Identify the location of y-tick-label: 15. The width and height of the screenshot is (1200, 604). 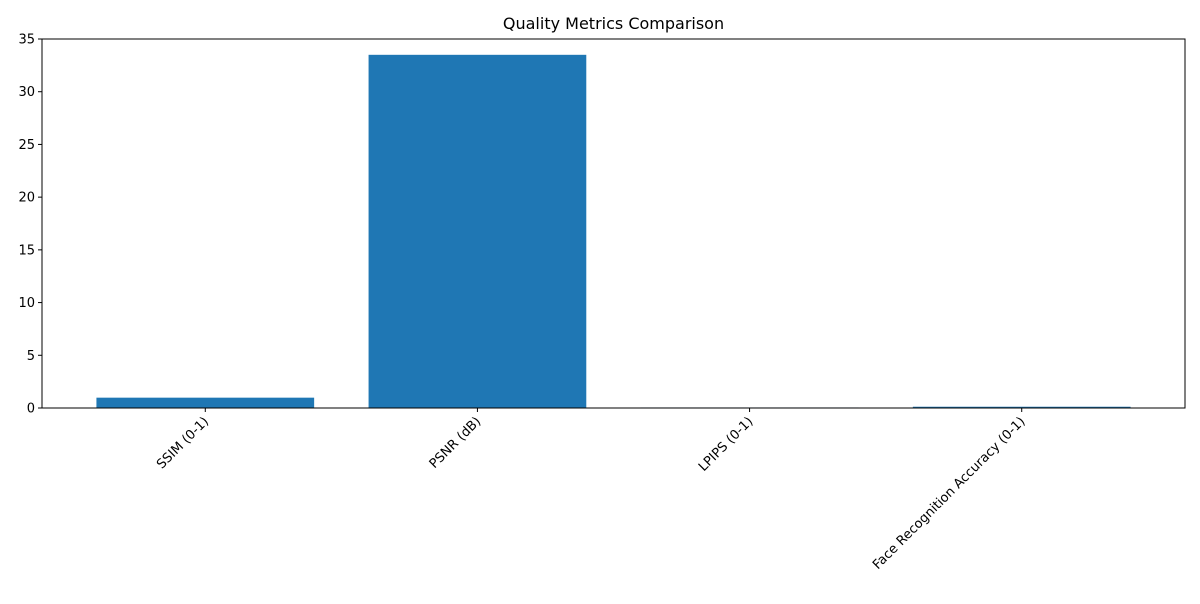
(26, 250).